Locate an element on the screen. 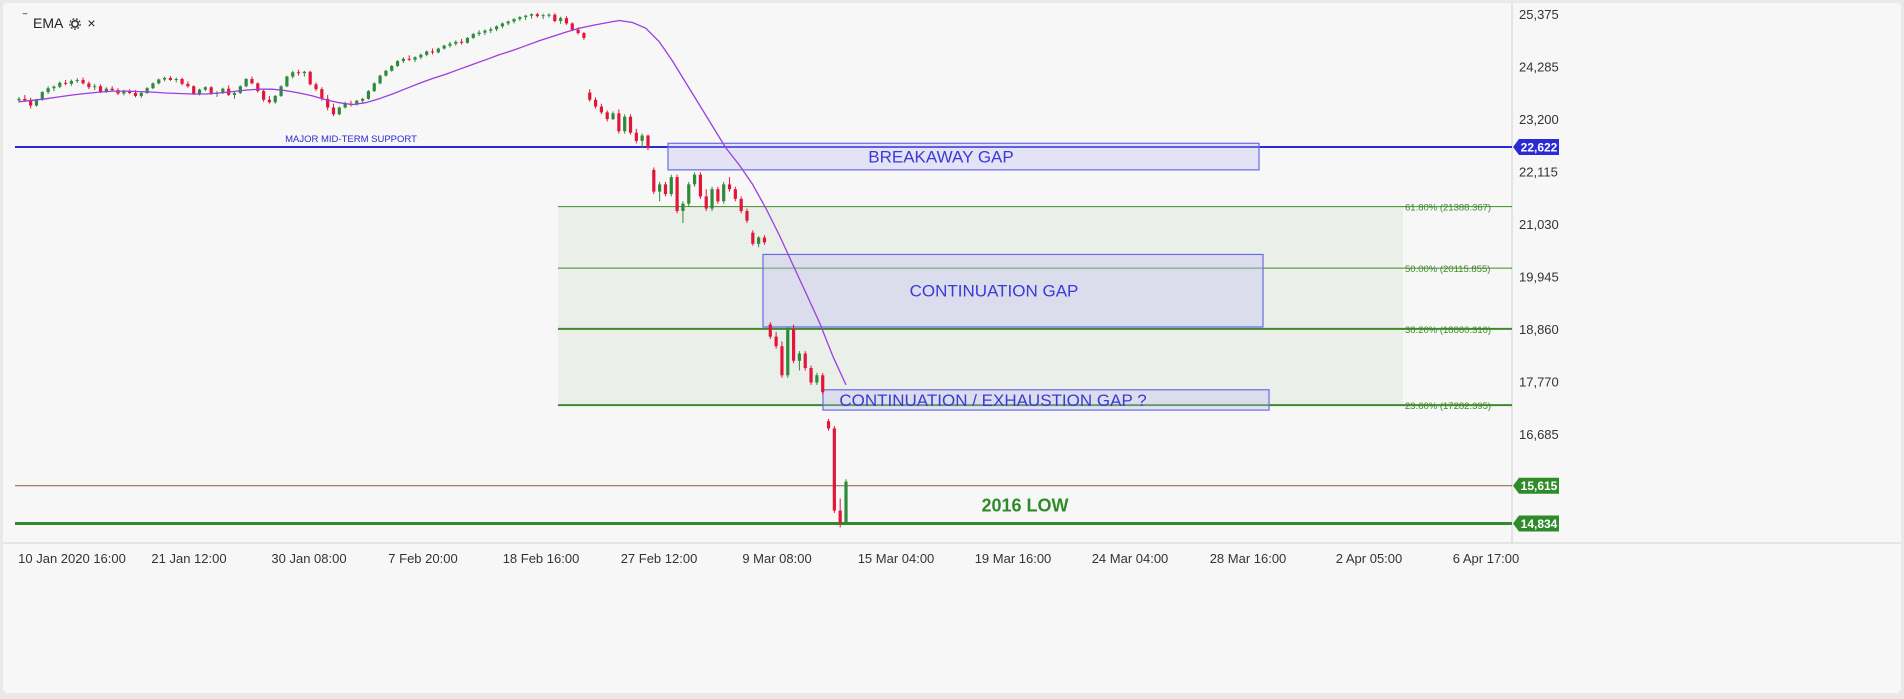 This screenshot has width=1904, height=699. fib-level-label: 23.60% (17282.395) is located at coordinates (1448, 406).